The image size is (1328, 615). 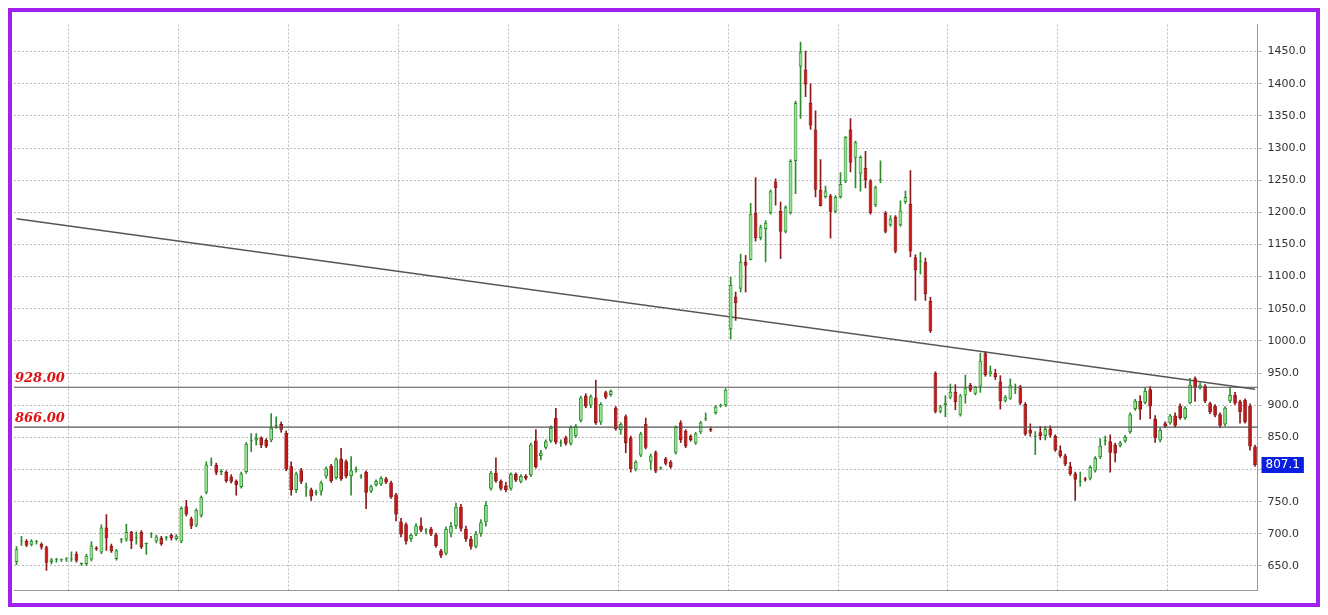 What do you see at coordinates (1287, 51) in the screenshot?
I see `y-tick-label: 1450.0` at bounding box center [1287, 51].